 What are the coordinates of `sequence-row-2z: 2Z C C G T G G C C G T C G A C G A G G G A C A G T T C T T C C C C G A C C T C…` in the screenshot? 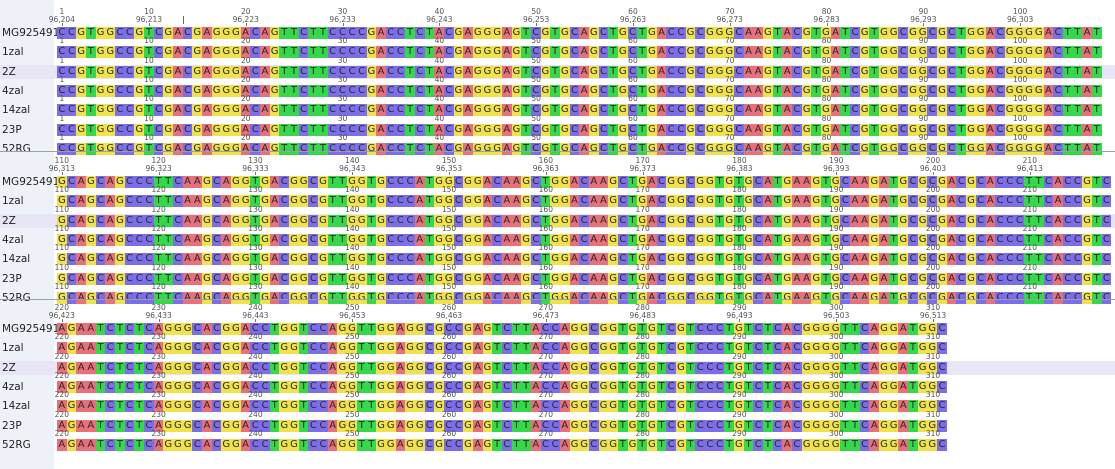 It's located at (557, 71).